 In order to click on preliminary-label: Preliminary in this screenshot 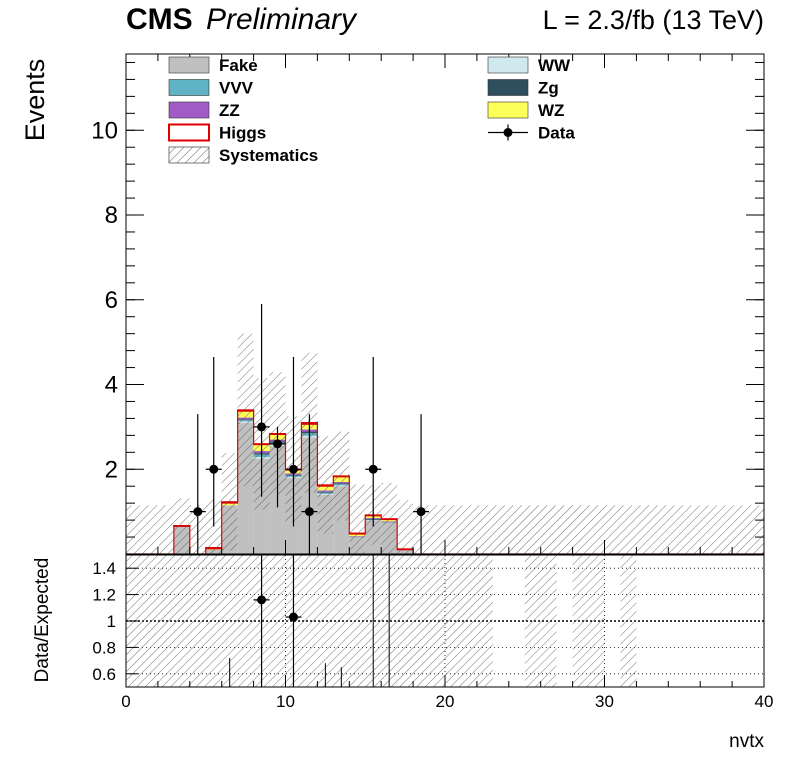, I will do `click(282, 19)`.